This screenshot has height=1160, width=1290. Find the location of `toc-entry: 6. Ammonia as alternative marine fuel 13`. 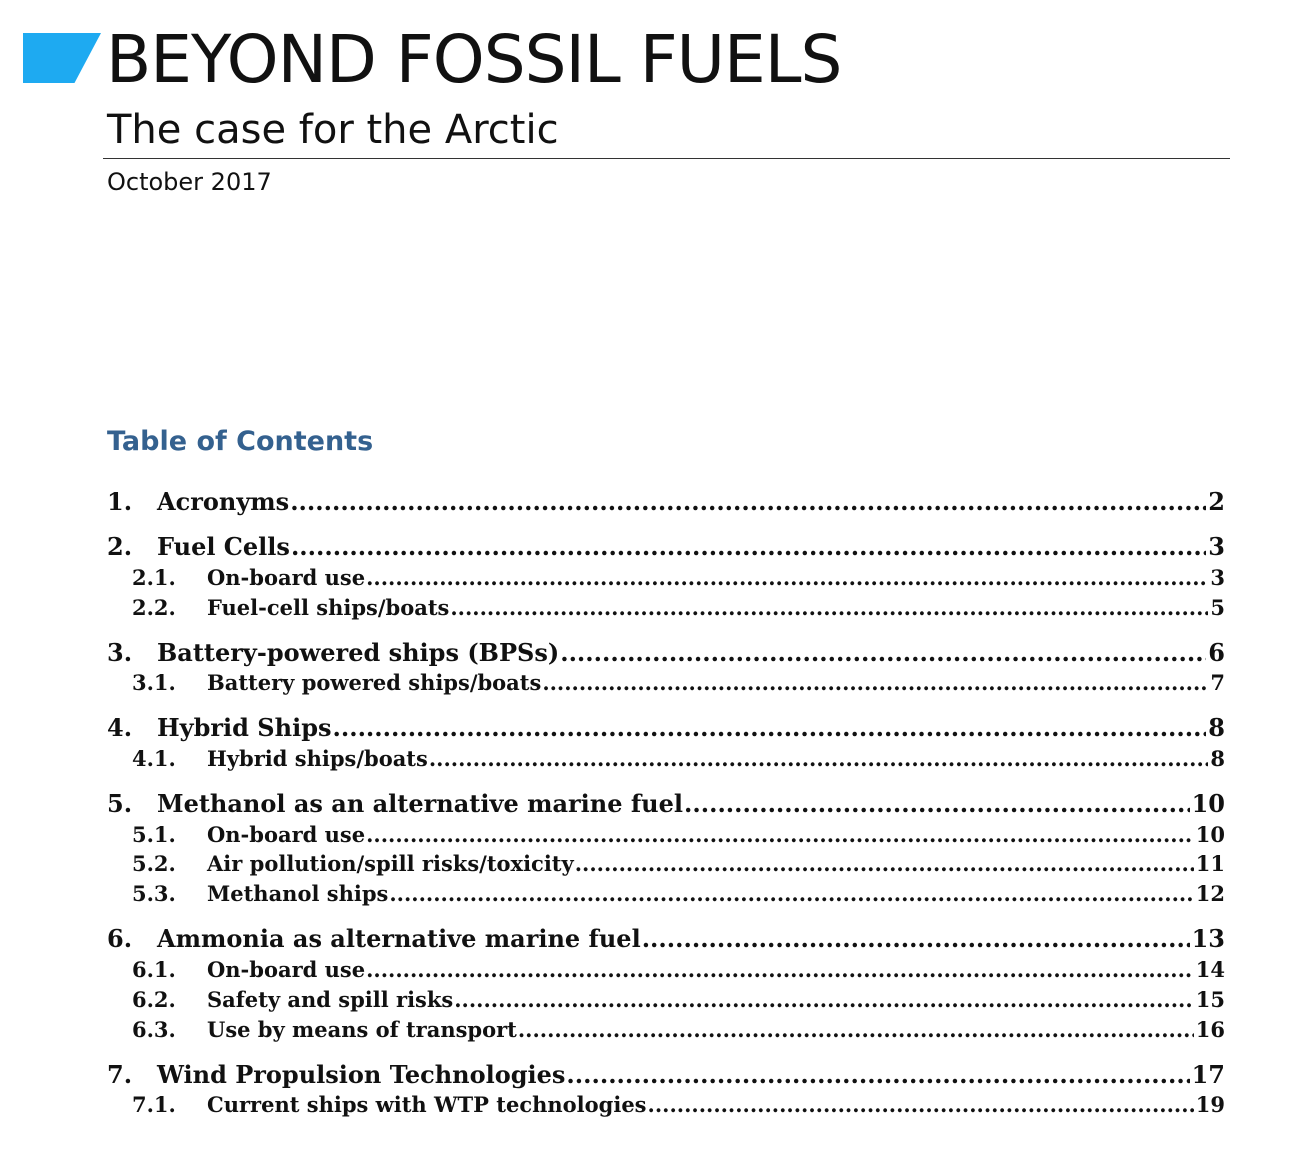

toc-entry: 6. Ammonia as alternative marine fuel 13 is located at coordinates (666, 939).